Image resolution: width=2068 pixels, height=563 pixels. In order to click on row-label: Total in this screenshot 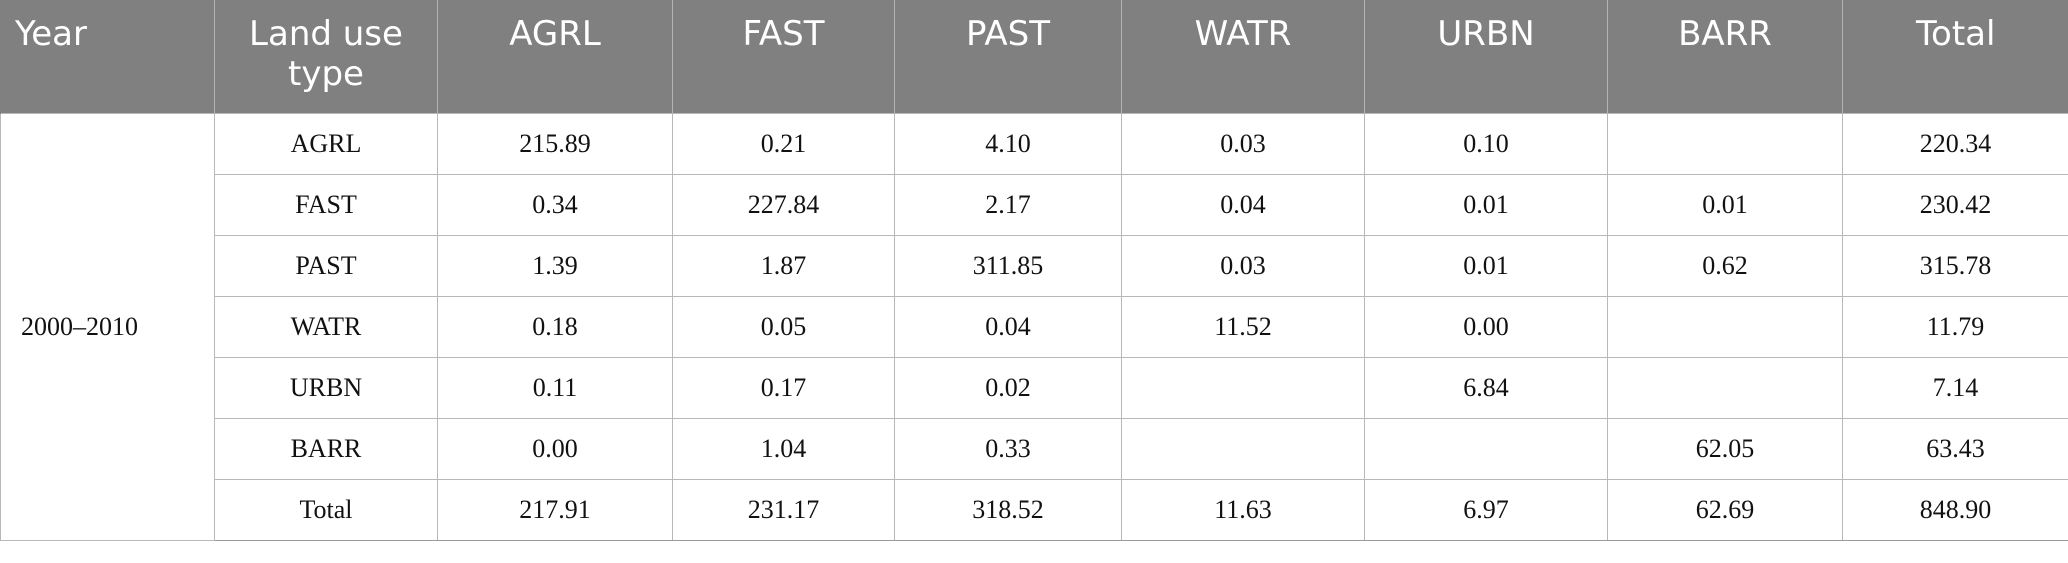, I will do `click(326, 509)`.